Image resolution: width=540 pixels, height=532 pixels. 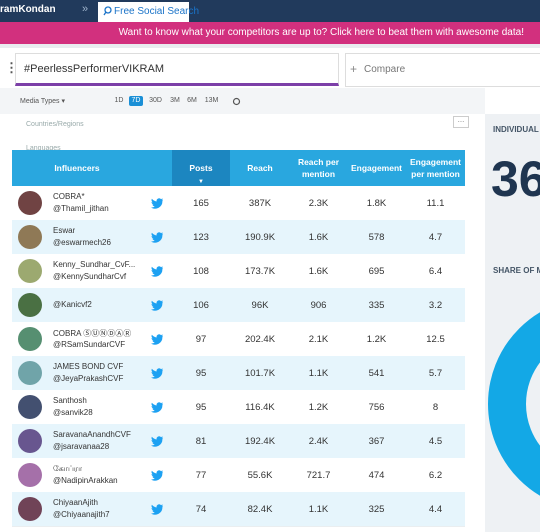 What do you see at coordinates (155, 100) in the screenshot?
I see `range-button: 30D` at bounding box center [155, 100].